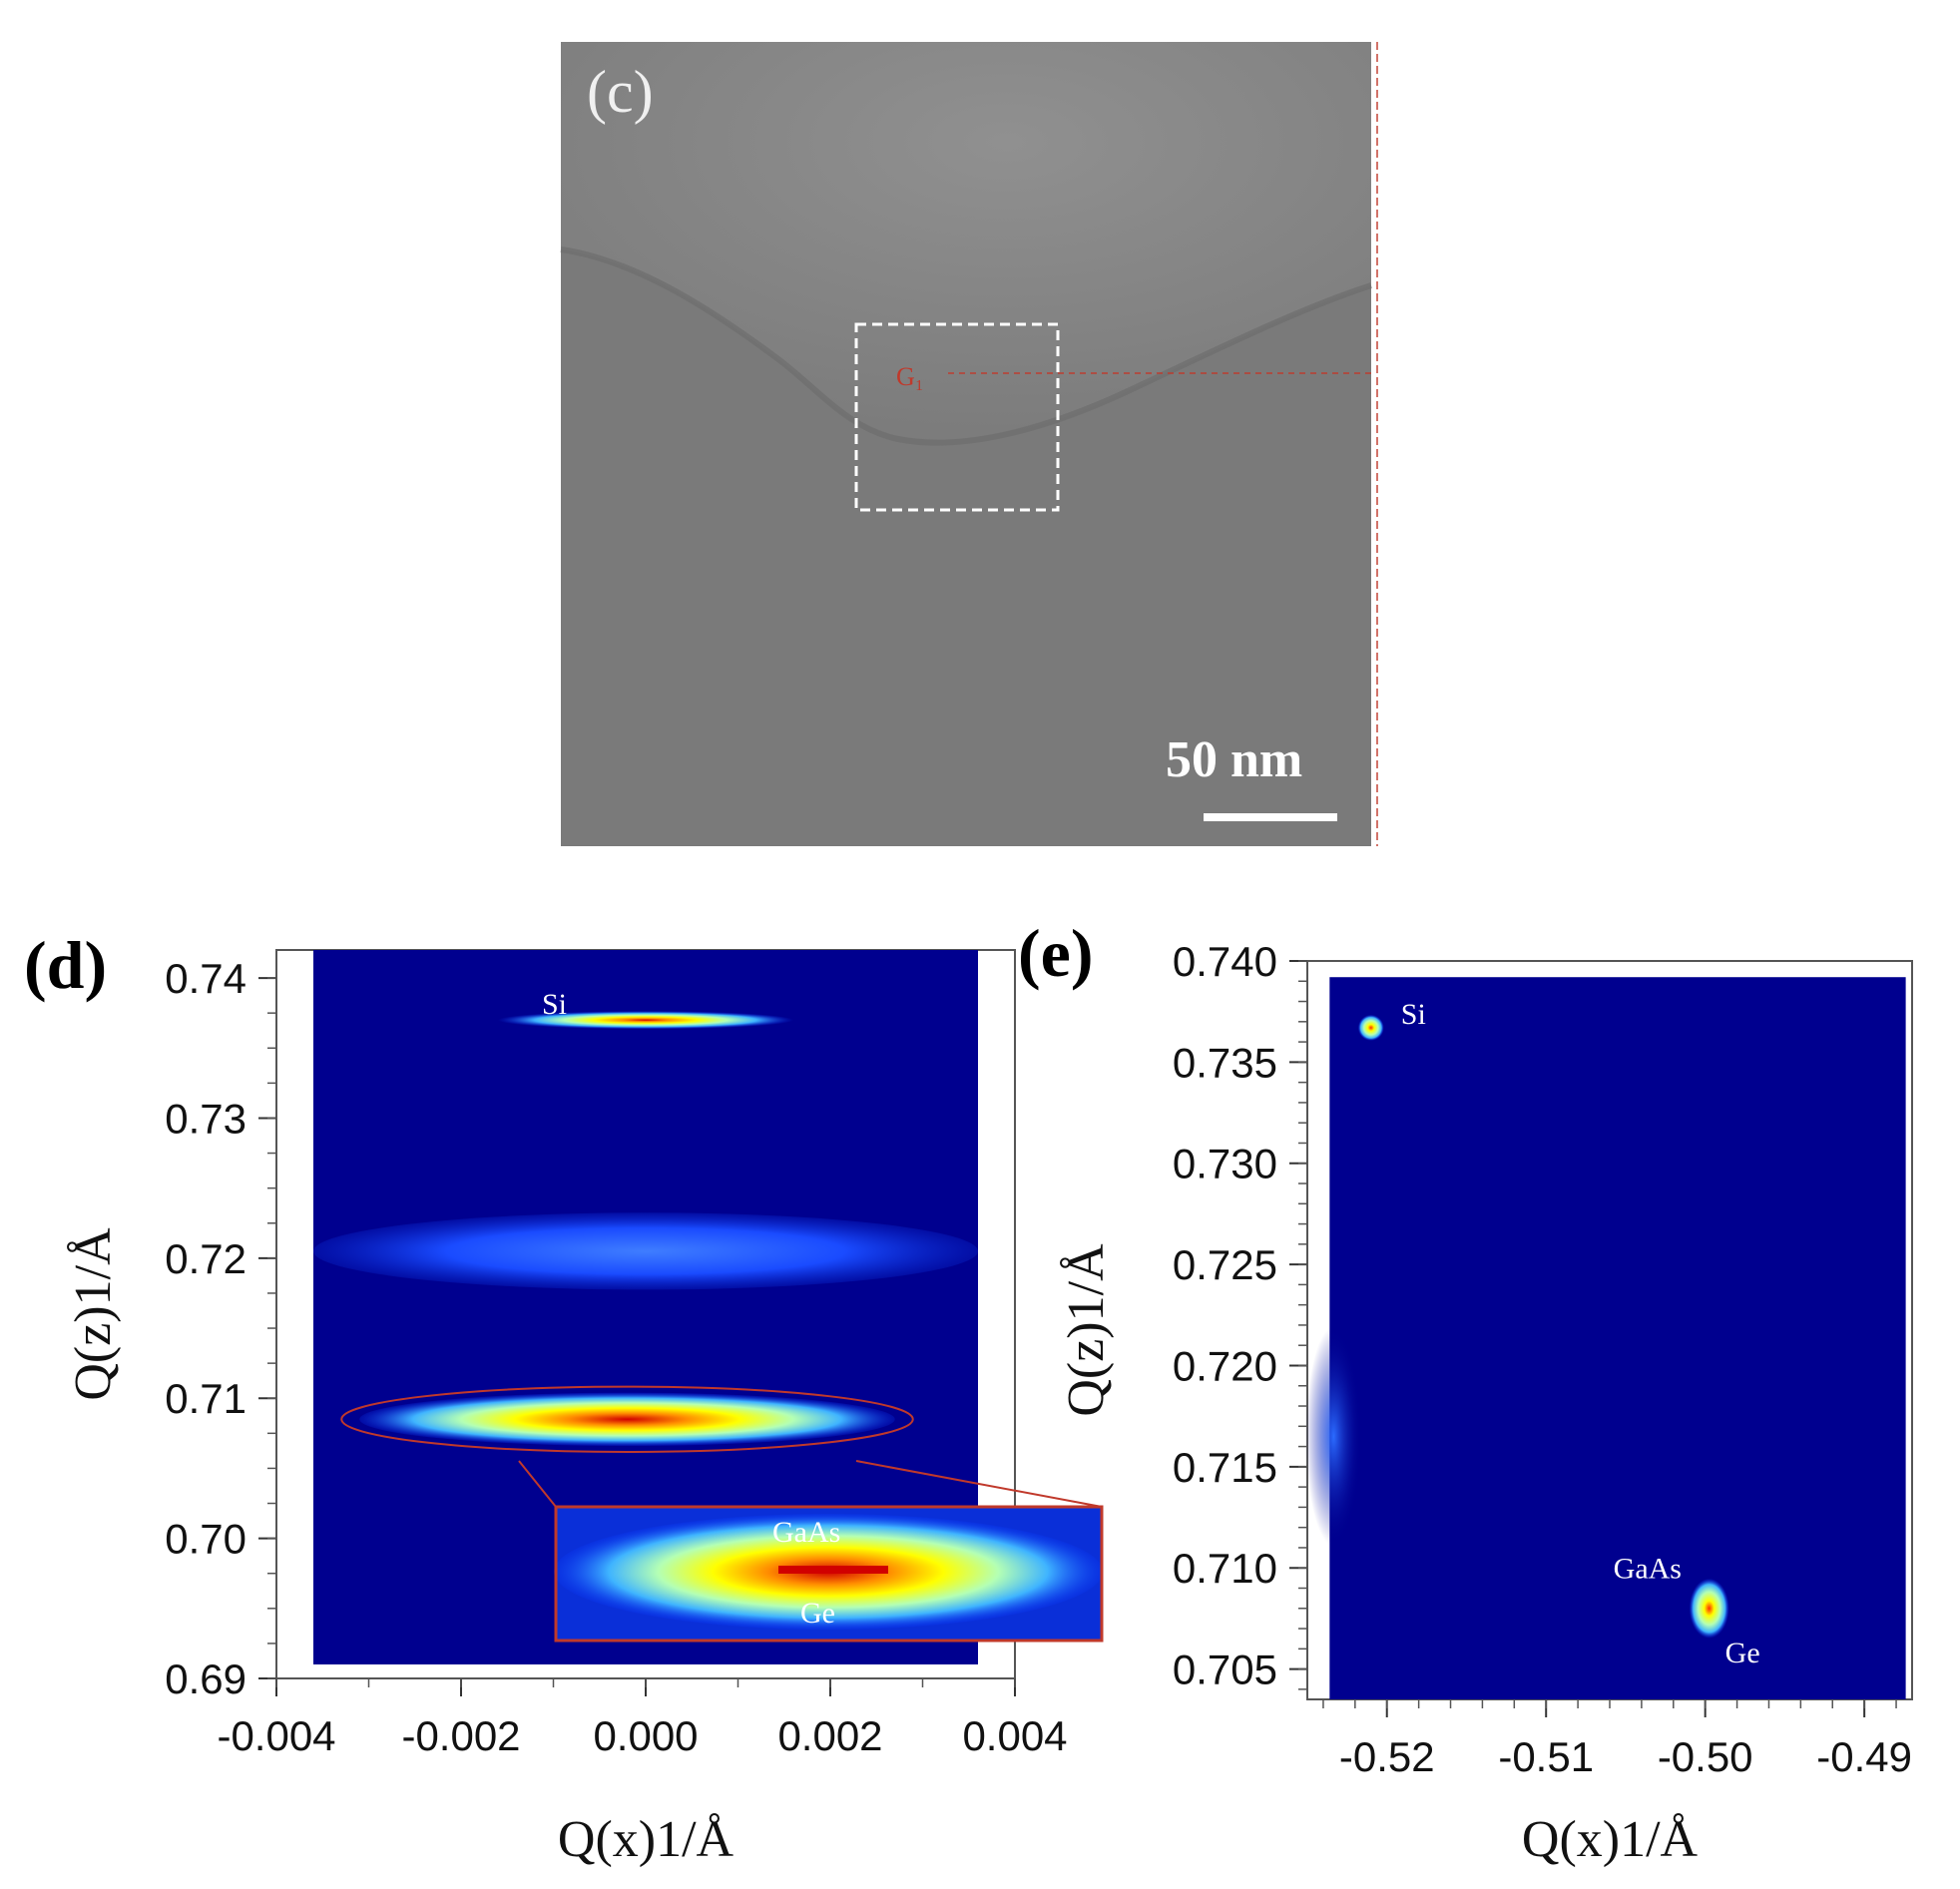 Image resolution: width=1960 pixels, height=1889 pixels. Describe the element at coordinates (1225, 1568) in the screenshot. I see `e-y-tick-label: 0.710` at that location.